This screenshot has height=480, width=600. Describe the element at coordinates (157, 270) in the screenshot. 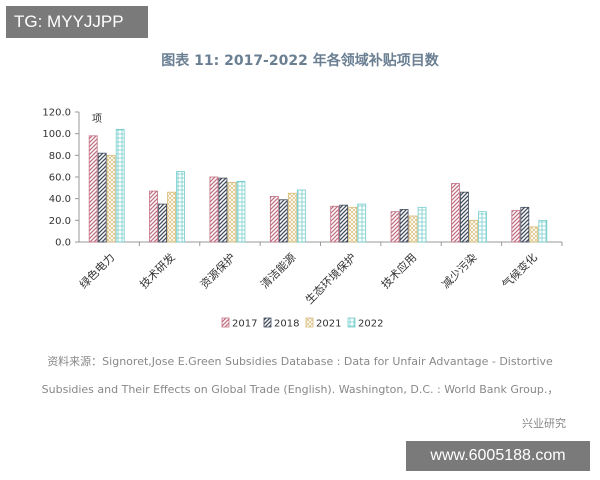

I see `x-tick-label: 技术研发` at that location.